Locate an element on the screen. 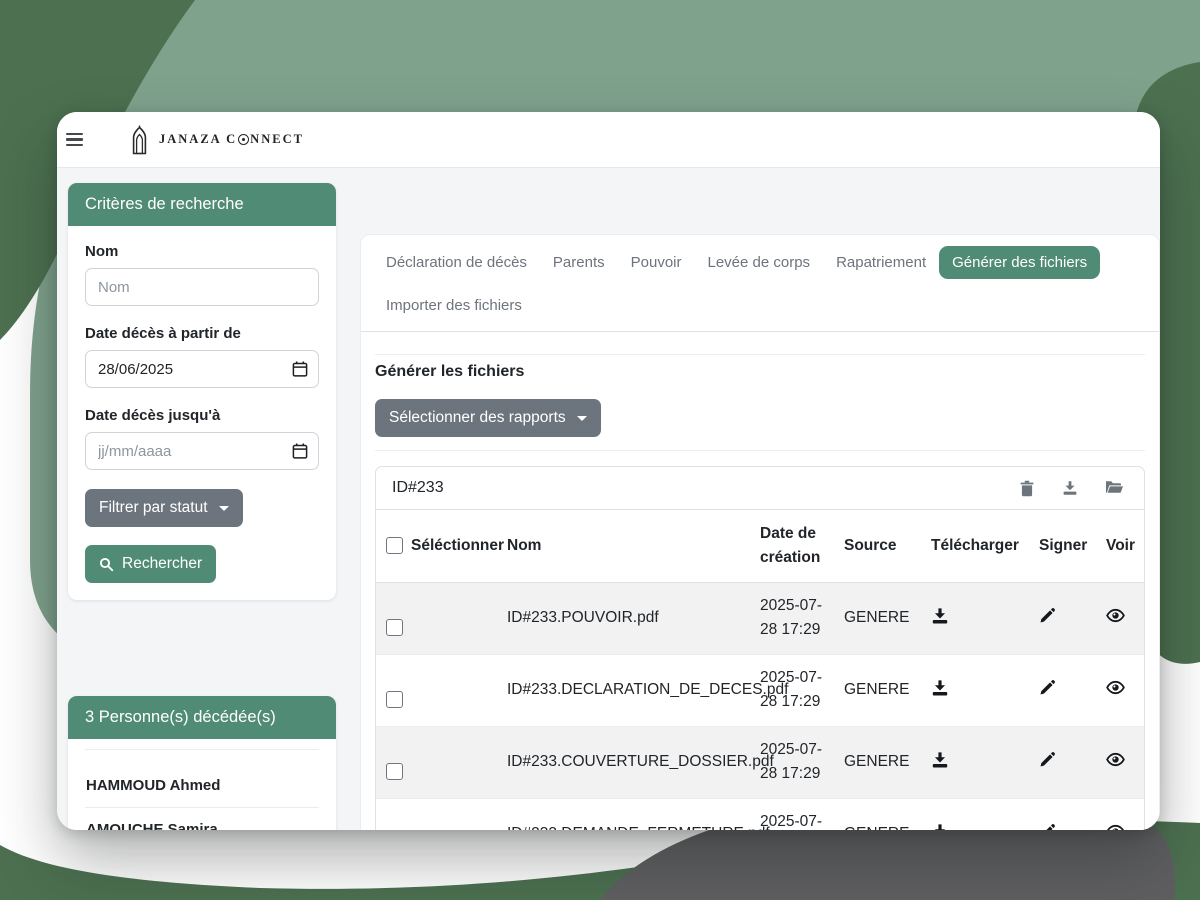 The width and height of the screenshot is (1200, 900). search-criteria-header: Critères de recherche is located at coordinates (202, 204).